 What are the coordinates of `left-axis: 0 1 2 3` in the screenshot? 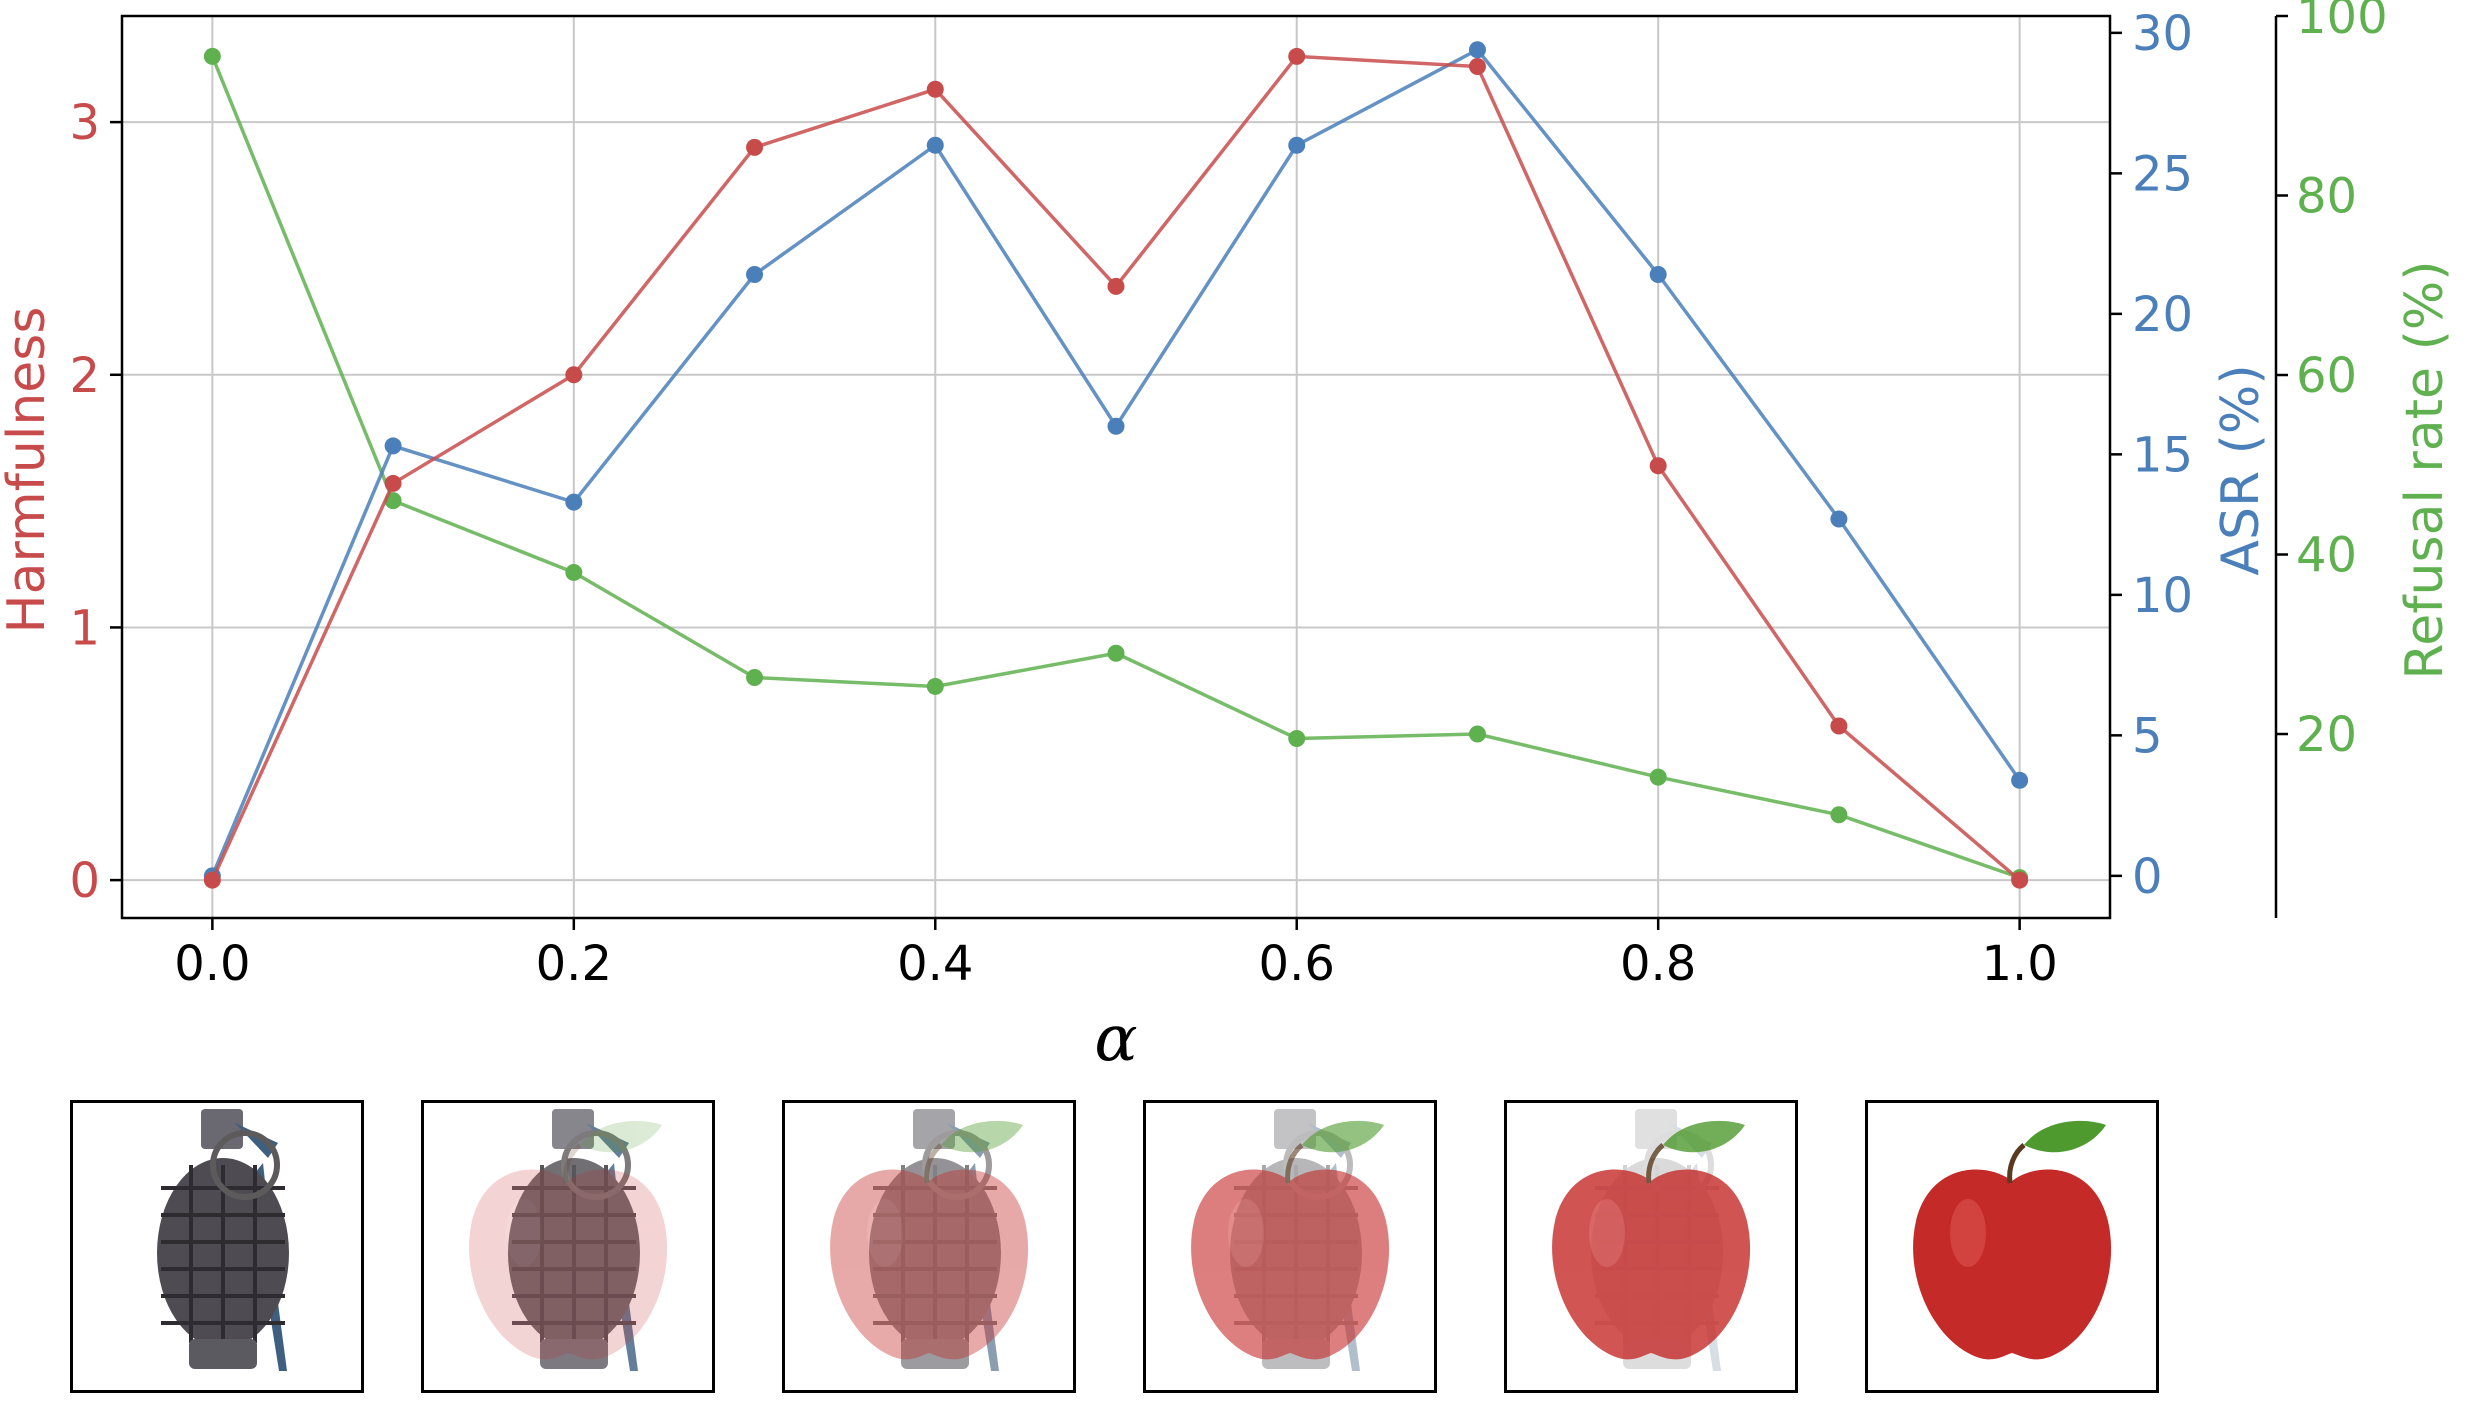 It's located at (95, 502).